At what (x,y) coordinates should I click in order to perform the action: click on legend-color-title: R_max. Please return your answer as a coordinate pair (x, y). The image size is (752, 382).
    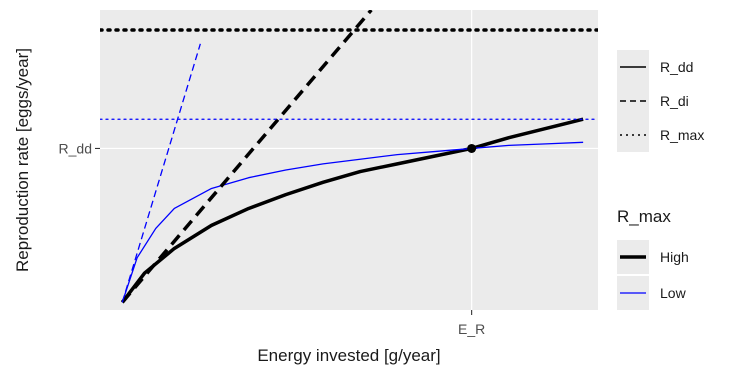
    Looking at the image, I should click on (644, 216).